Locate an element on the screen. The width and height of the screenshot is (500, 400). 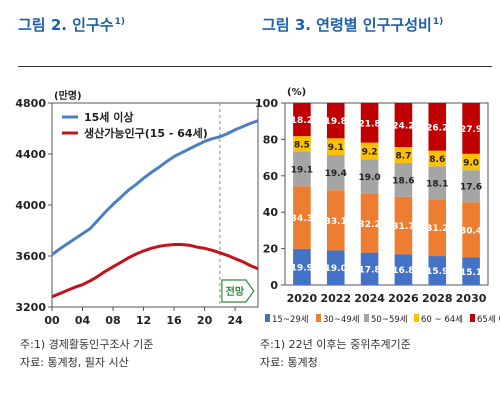
bar-value-label: 18.6 is located at coordinates (403, 181).